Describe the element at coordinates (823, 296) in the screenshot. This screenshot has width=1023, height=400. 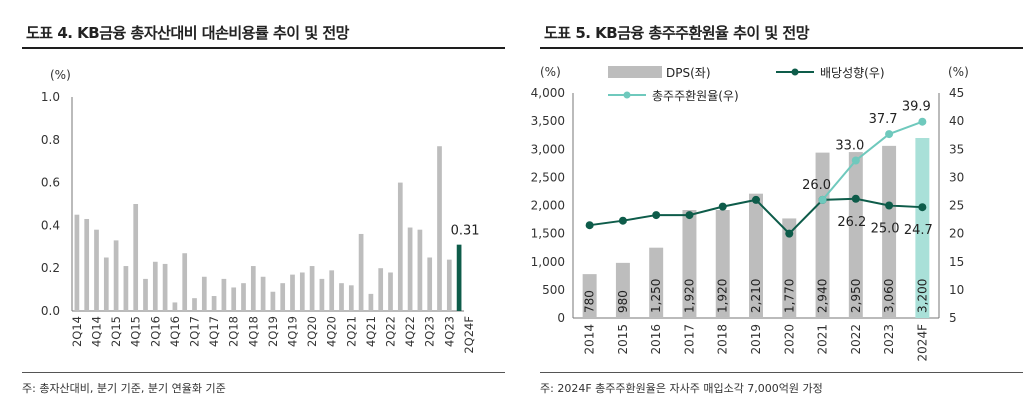
I see `dps-value-label: 2,940` at that location.